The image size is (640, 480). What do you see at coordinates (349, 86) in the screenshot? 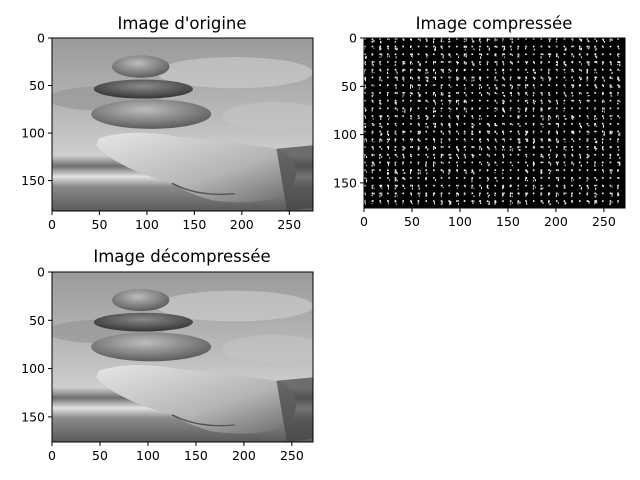
I see `y-tick-label: 50` at bounding box center [349, 86].